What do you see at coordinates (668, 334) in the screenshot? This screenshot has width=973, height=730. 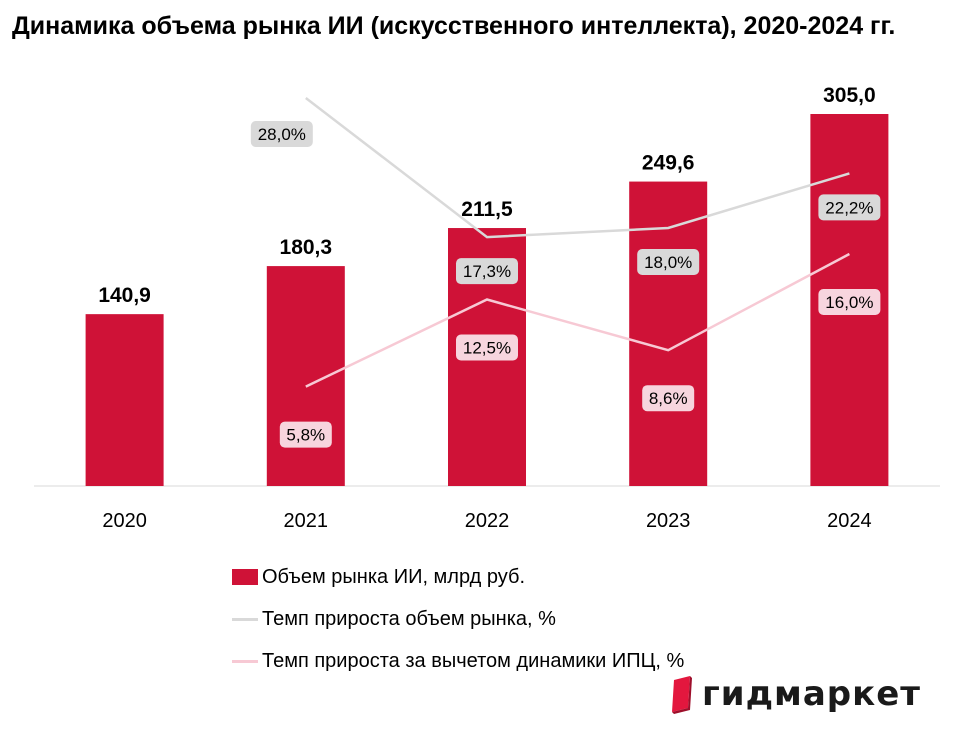 I see `bar-2023` at bounding box center [668, 334].